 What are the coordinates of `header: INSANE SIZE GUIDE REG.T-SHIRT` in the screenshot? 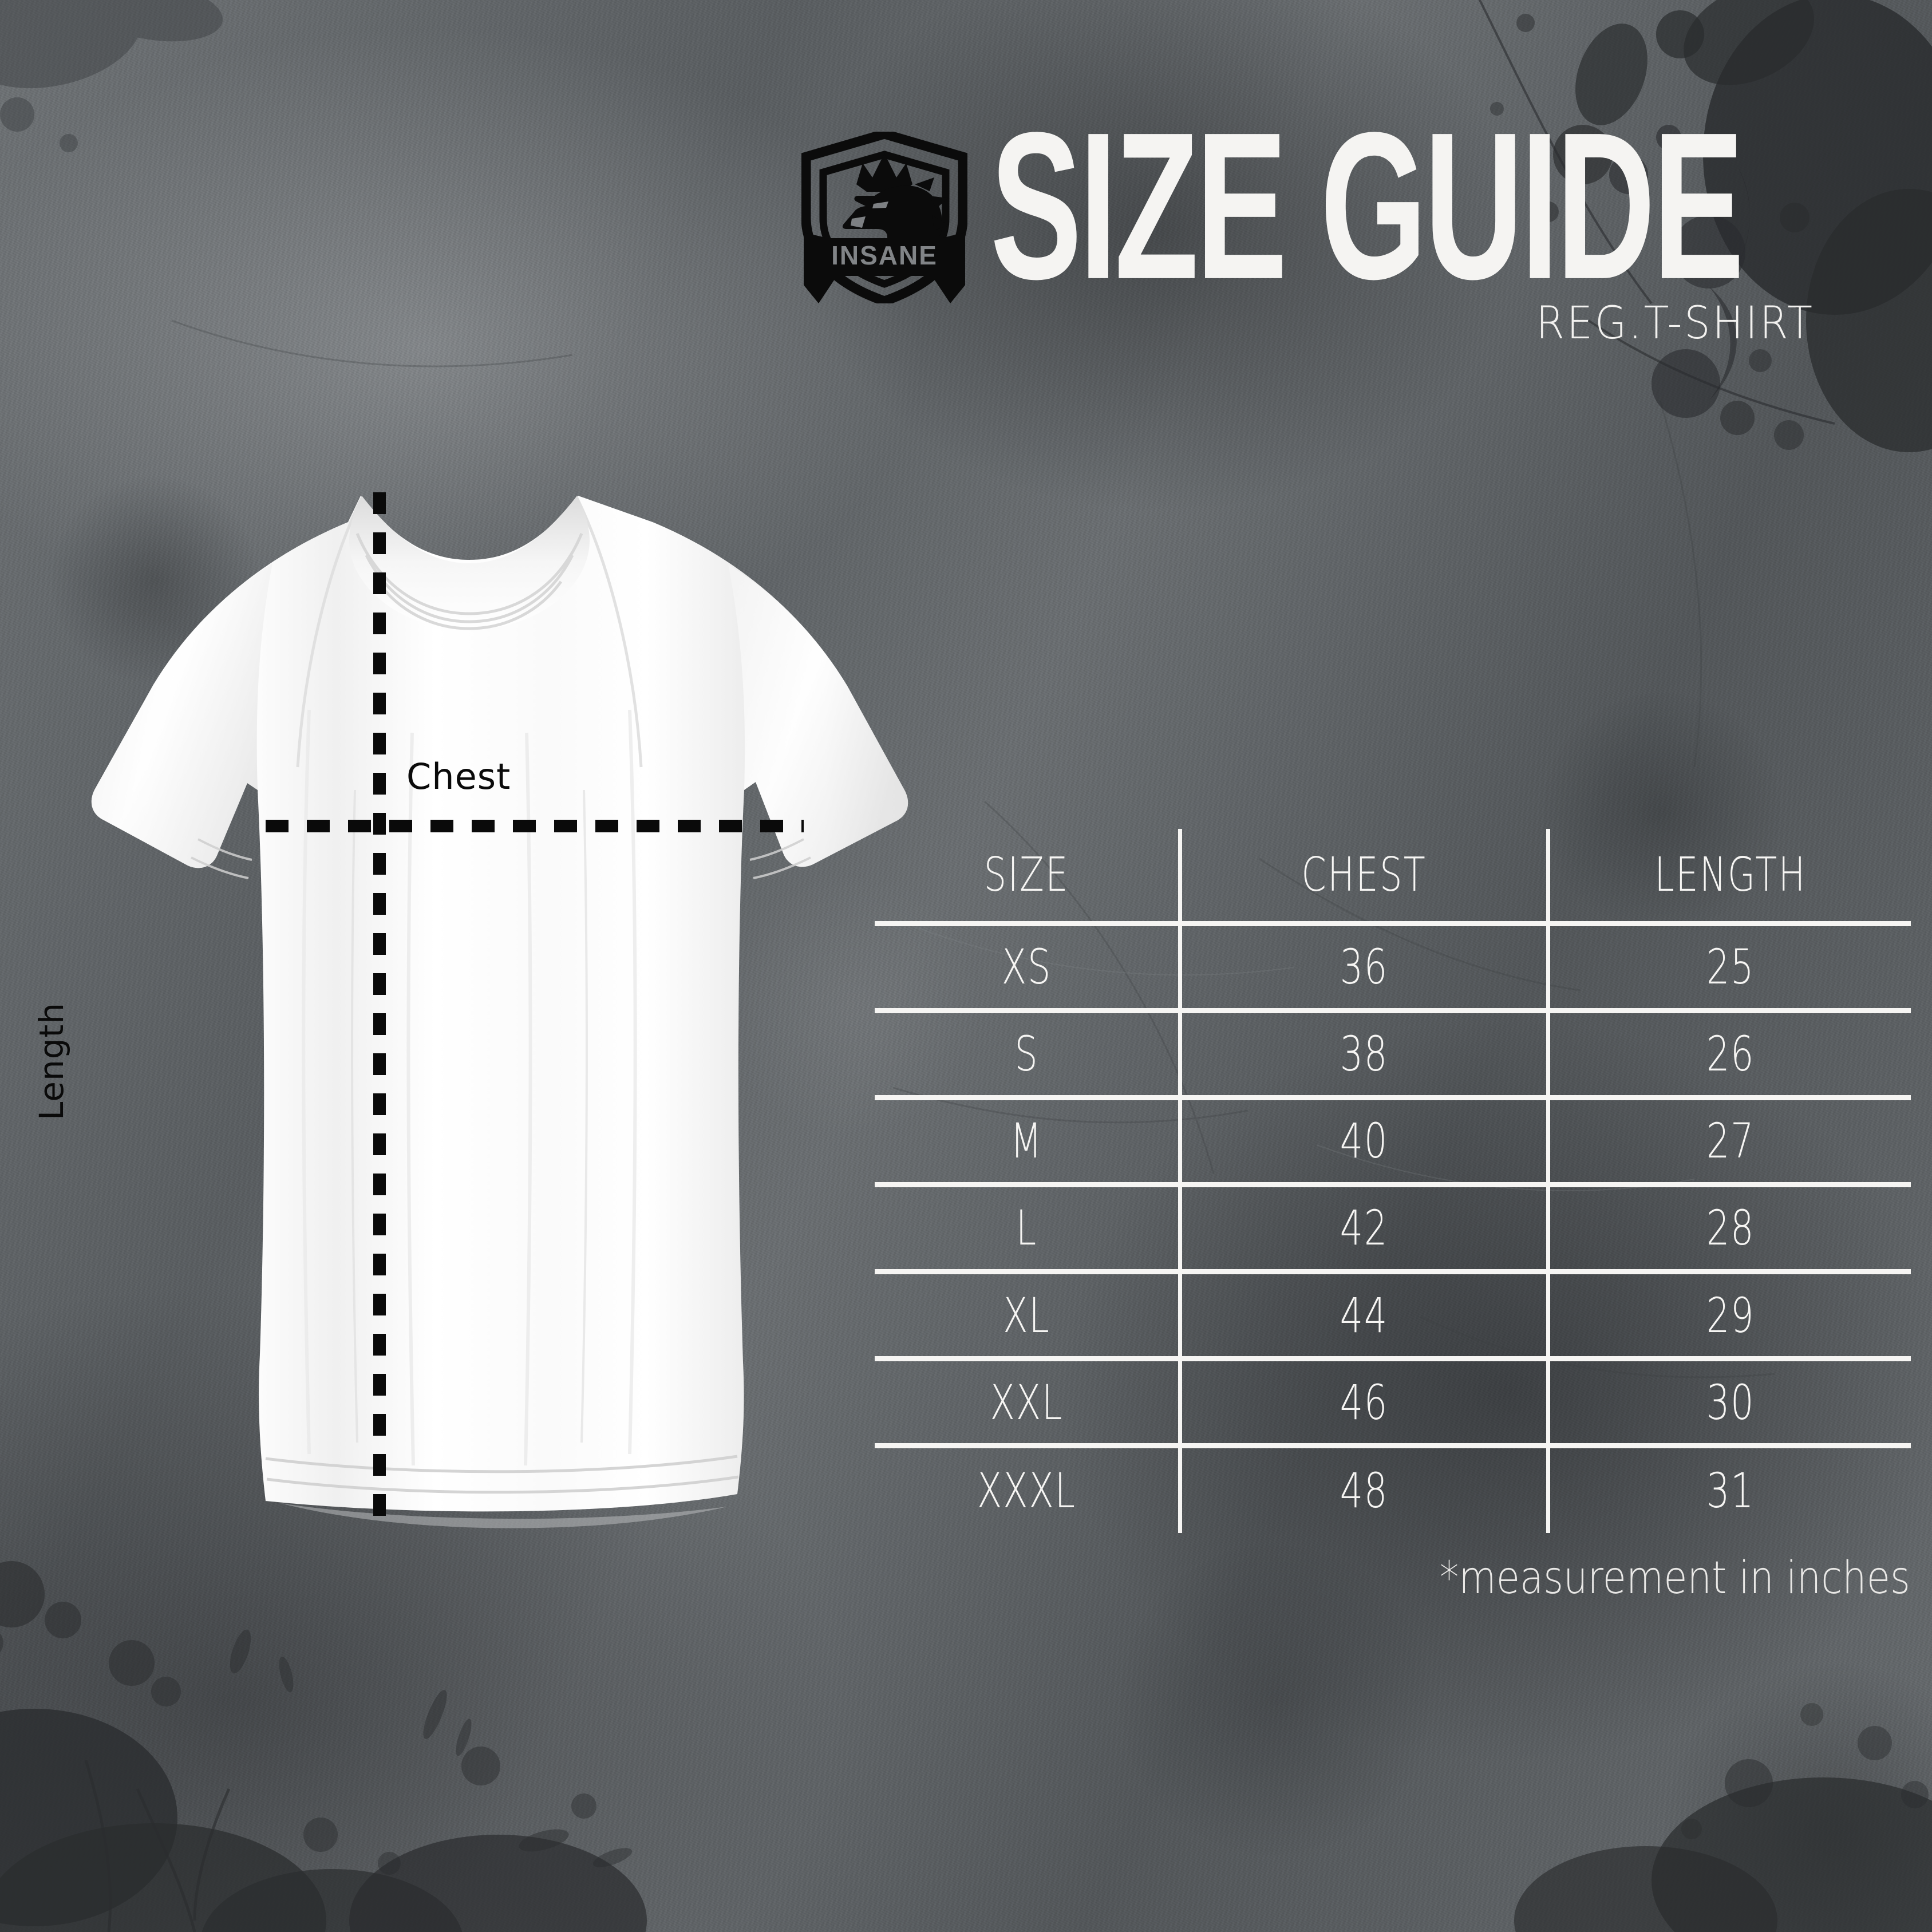 It's located at (1306, 228).